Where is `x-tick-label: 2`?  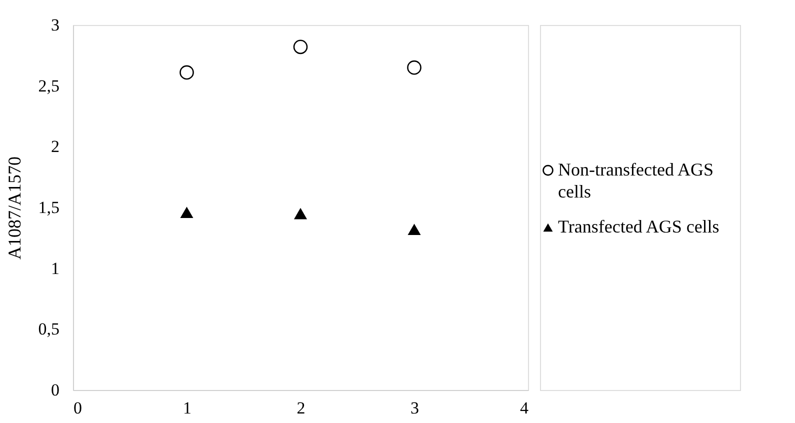 x-tick-label: 2 is located at coordinates (301, 408).